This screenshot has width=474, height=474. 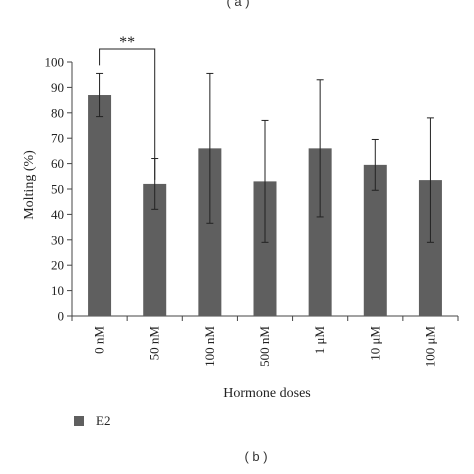 I want to click on x-tick-label: 10 μM, so click(x=374, y=343).